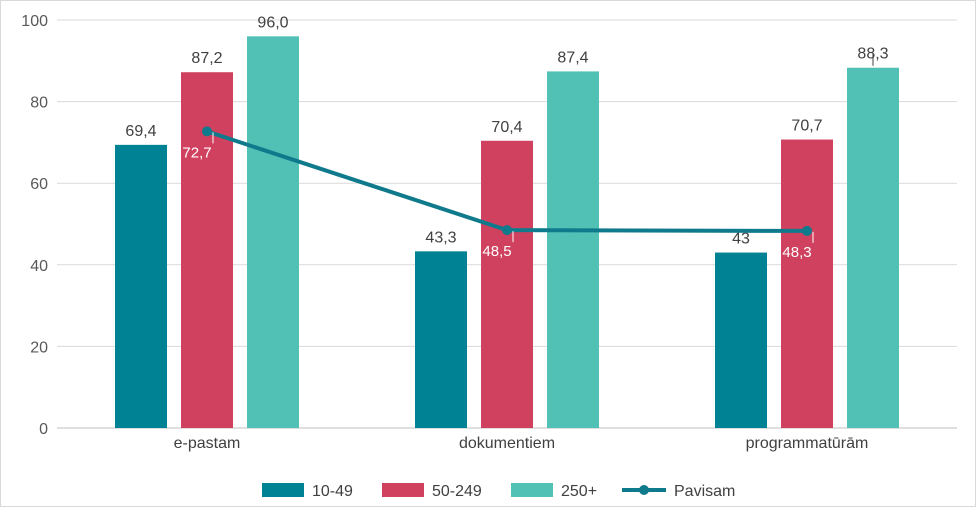  I want to click on data-label: 43,3, so click(440, 237).